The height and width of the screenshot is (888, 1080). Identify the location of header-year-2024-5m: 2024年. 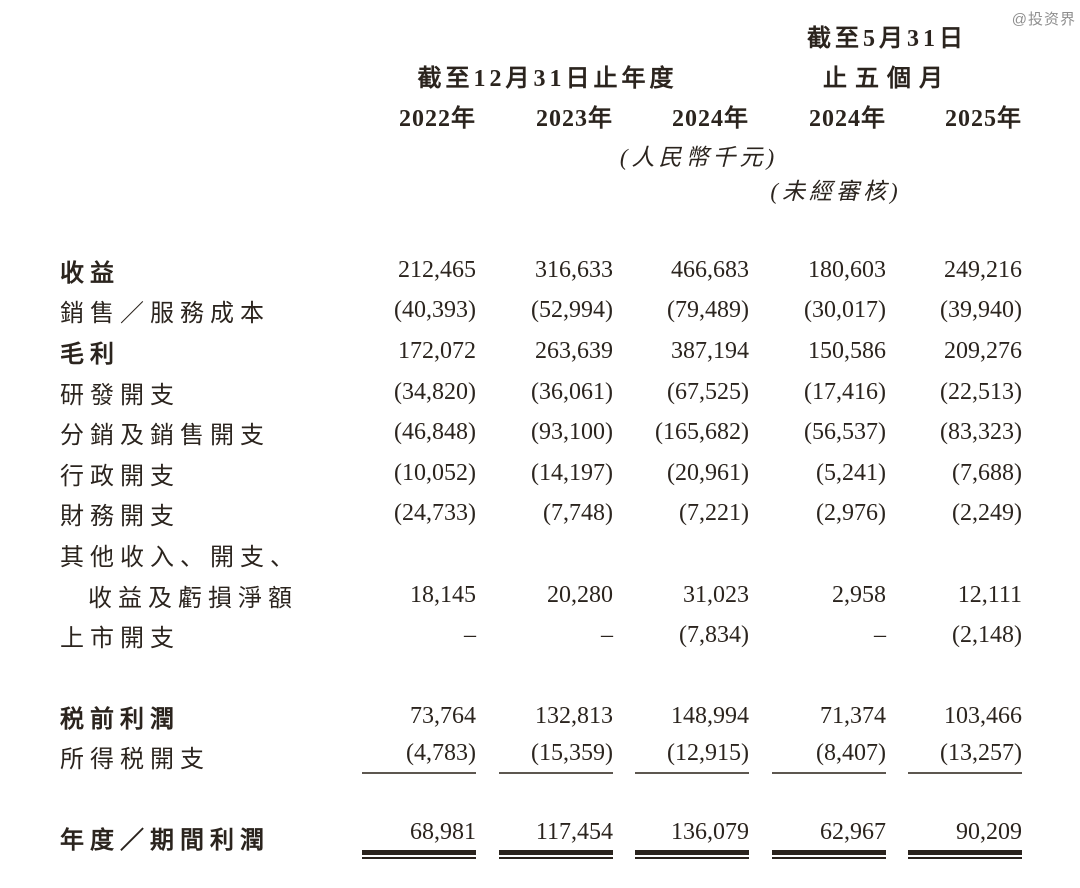
(847, 119).